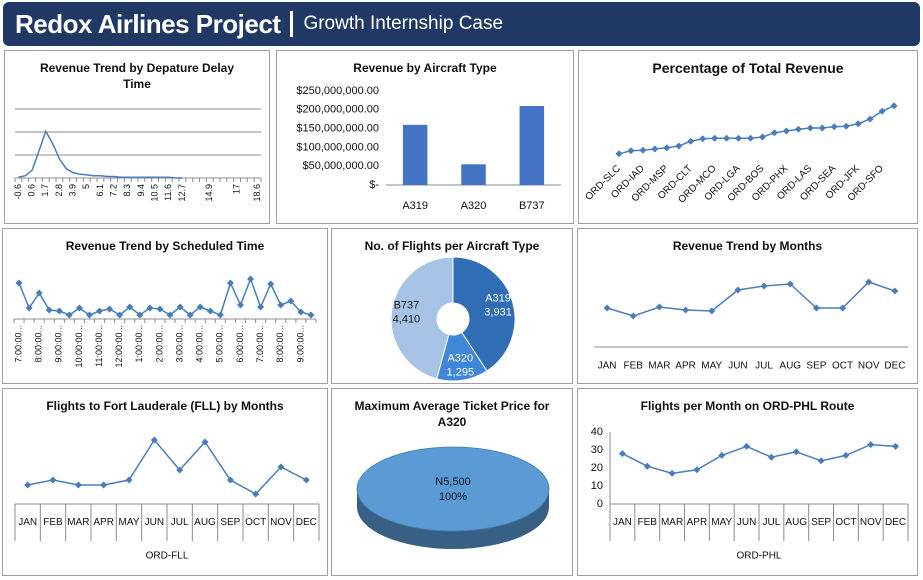  What do you see at coordinates (86, 186) in the screenshot?
I see `x-tick-label: 5` at bounding box center [86, 186].